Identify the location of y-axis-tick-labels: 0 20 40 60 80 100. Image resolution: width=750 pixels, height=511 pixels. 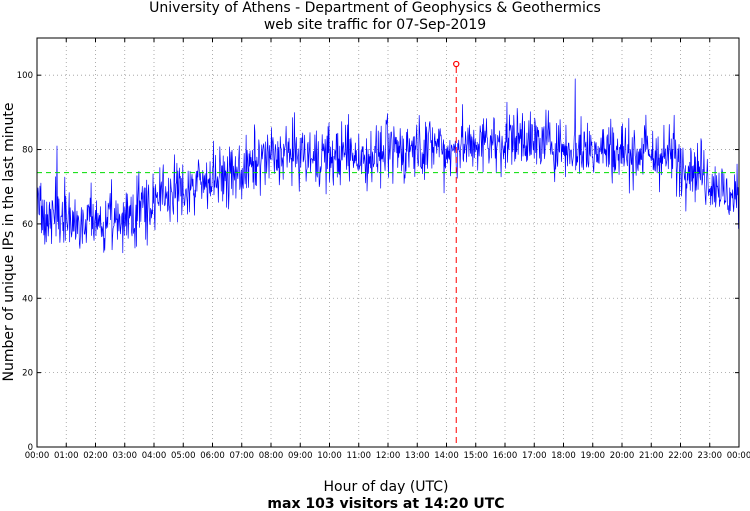
(25, 262).